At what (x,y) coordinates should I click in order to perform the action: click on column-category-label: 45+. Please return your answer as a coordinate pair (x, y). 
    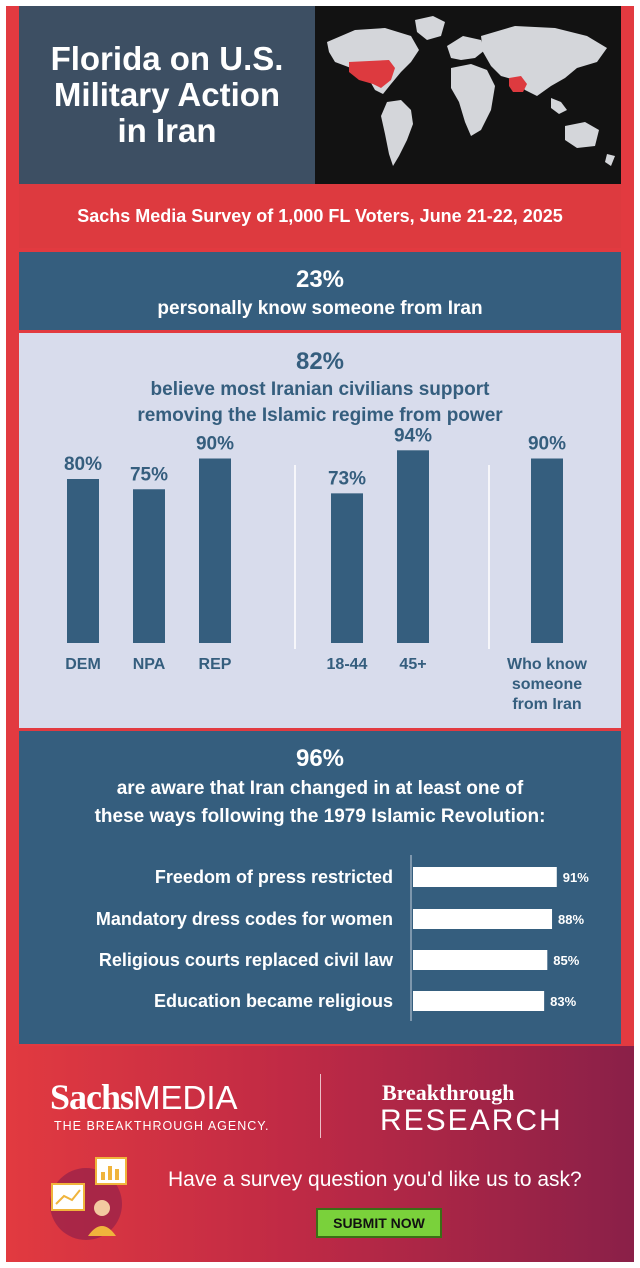
    Looking at the image, I should click on (412, 664).